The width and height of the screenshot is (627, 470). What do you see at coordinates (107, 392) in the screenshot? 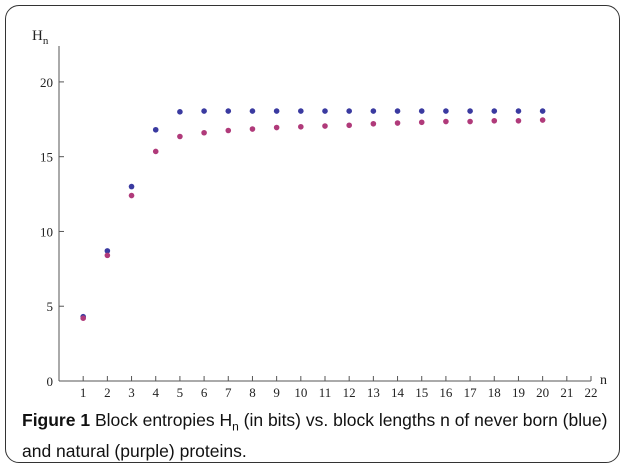
I see `x-tick-label: 2` at bounding box center [107, 392].